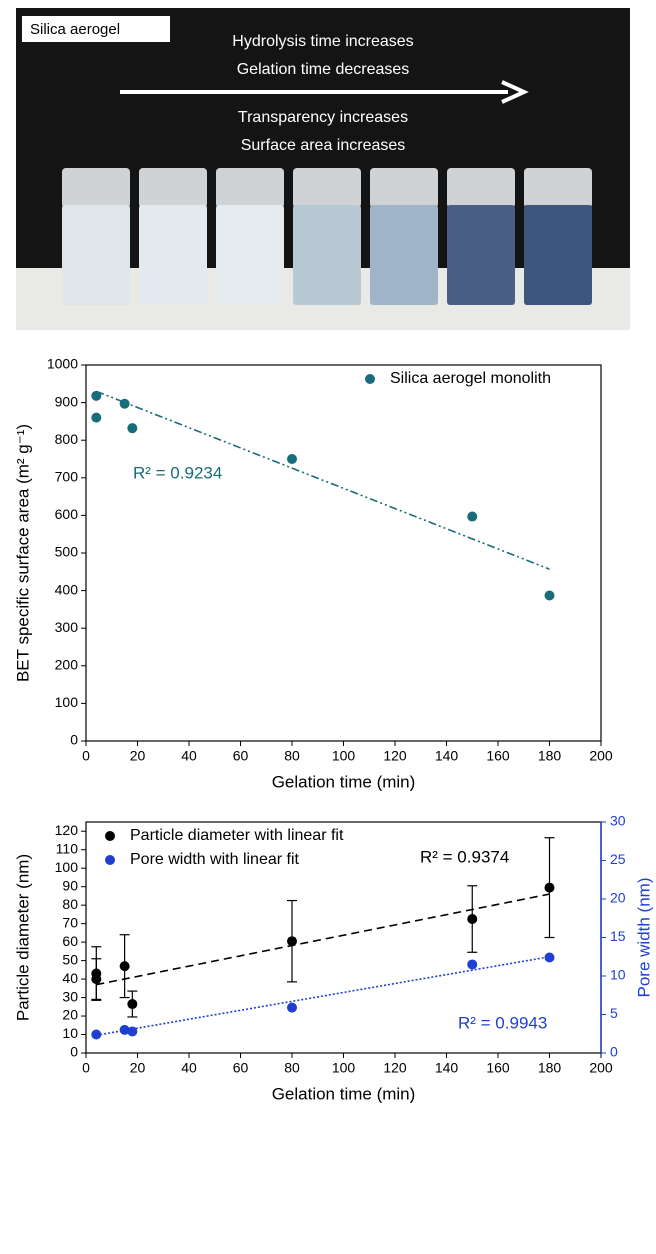 The image size is (656, 1254). Describe the element at coordinates (614, 1013) in the screenshot. I see `y2-tick-label: 5` at that location.